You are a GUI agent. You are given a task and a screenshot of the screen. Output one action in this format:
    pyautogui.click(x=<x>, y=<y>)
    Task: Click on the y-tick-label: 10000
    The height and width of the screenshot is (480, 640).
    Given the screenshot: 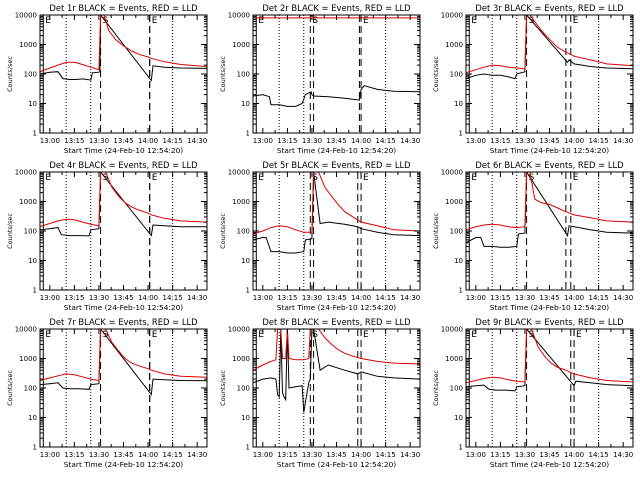 What is the action you would take?
    pyautogui.click(x=26, y=330)
    